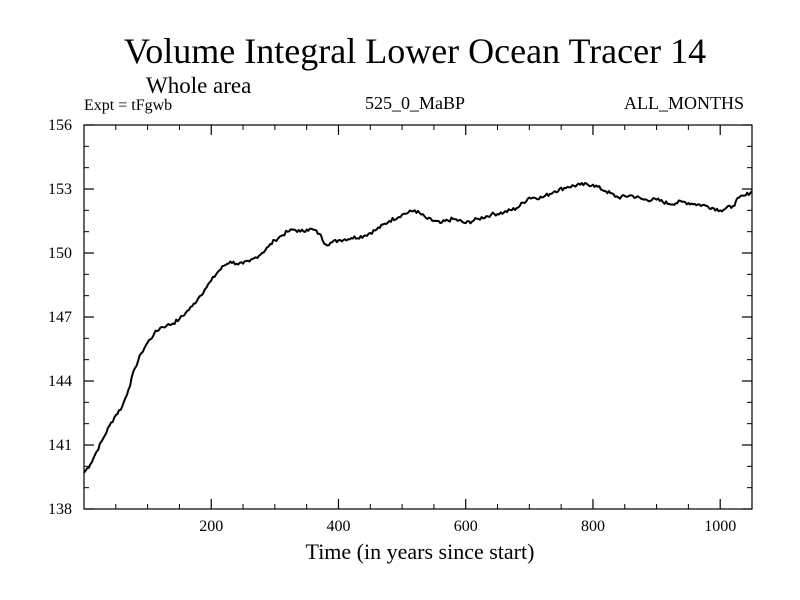 The height and width of the screenshot is (600, 800). Describe the element at coordinates (420, 551) in the screenshot. I see `x-axis-label: Time (in years since start)` at that location.